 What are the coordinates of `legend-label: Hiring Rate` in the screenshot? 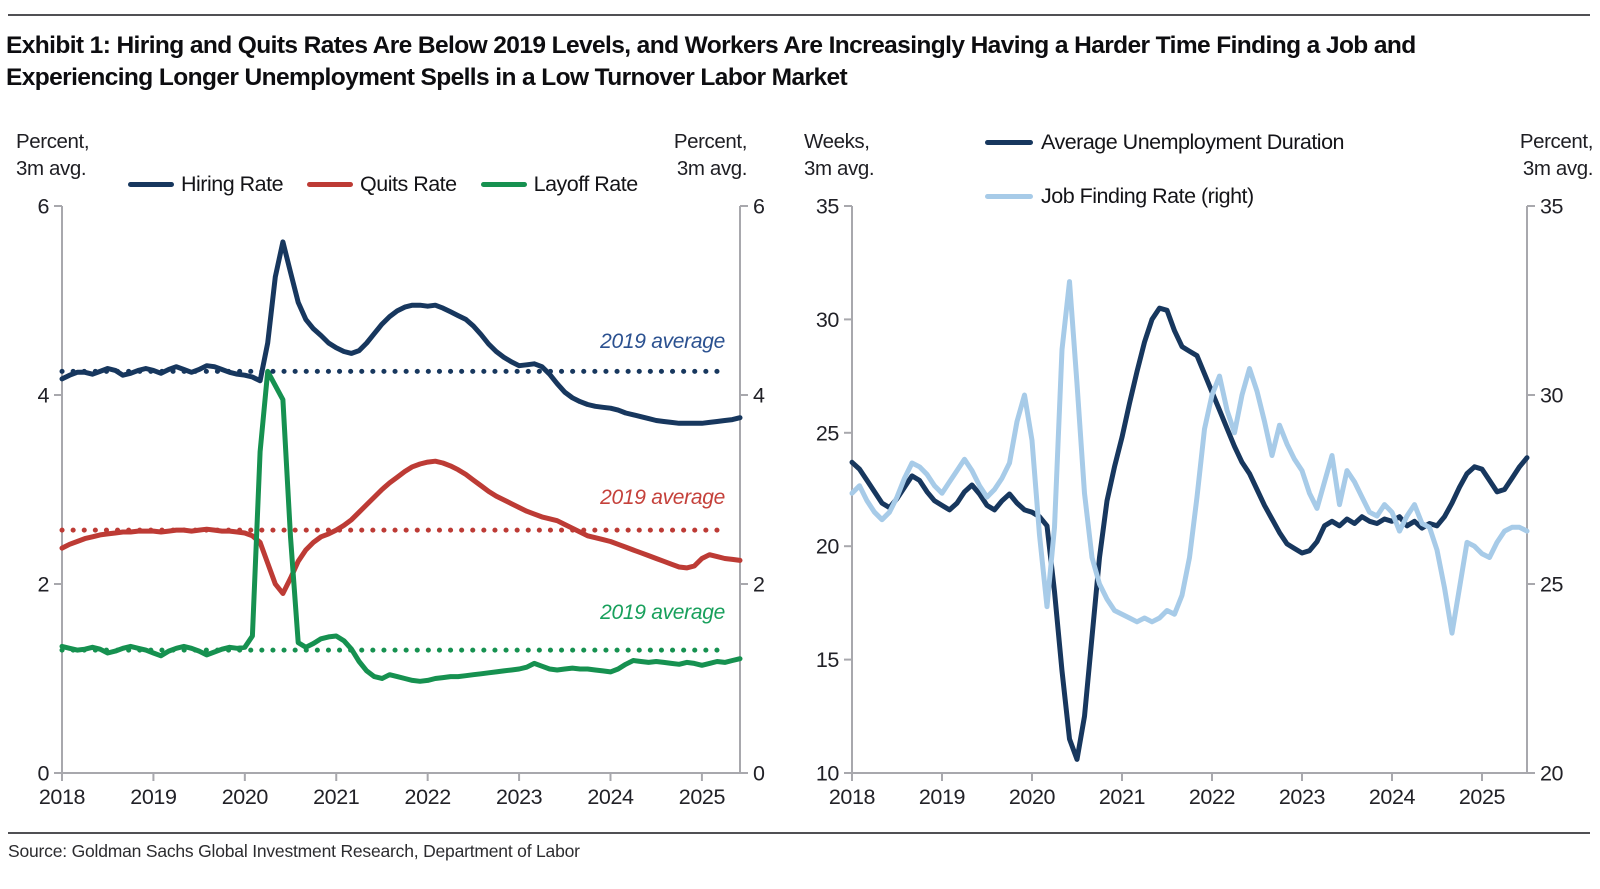 It's located at (232, 184).